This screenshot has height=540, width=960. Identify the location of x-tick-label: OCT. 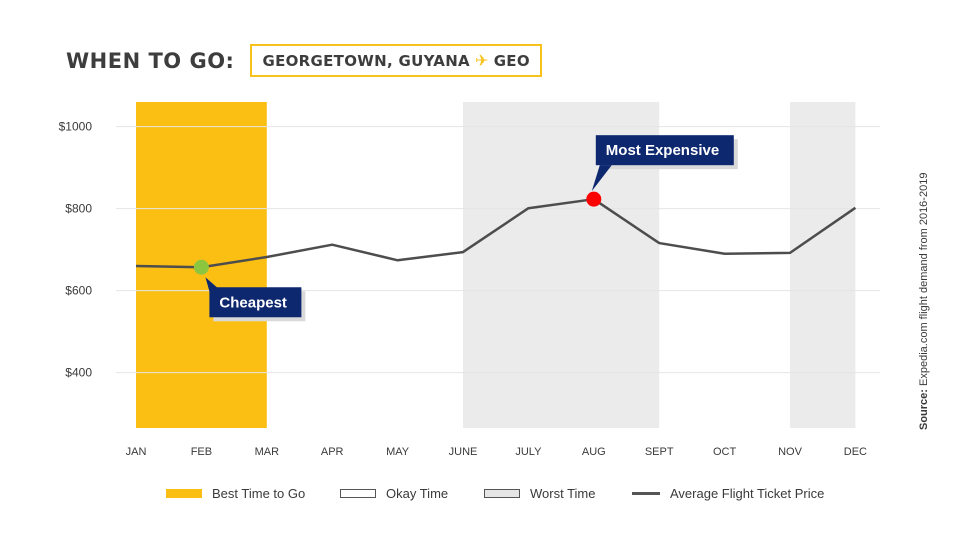
(725, 452).